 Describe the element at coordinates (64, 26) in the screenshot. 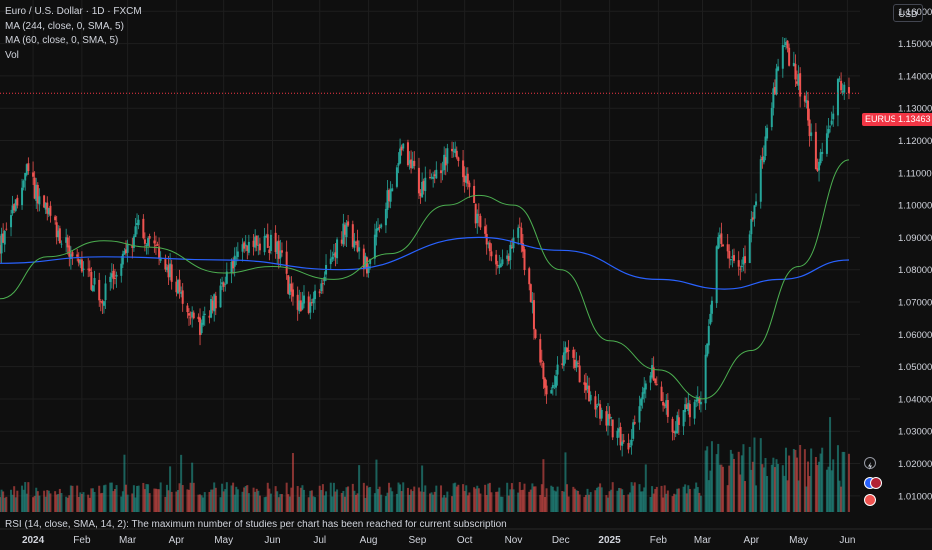

I see `ma244-legend: MA (244, close, 0, SMA, 5)` at that location.